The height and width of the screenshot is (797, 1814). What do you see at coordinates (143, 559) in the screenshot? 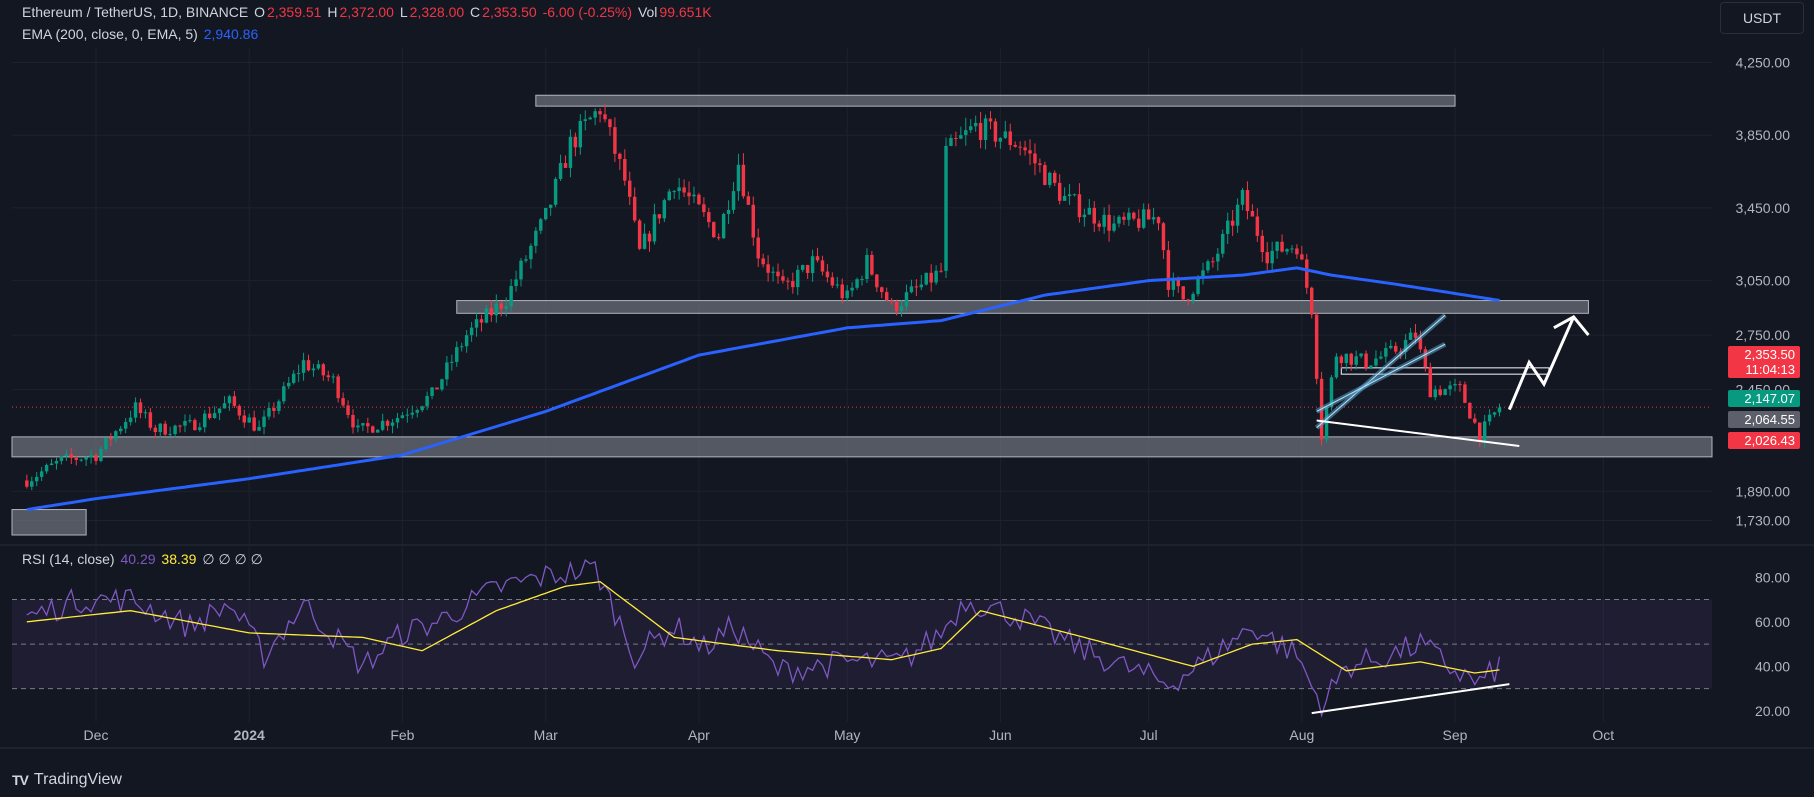
I see `rsi-legend: RSI (14, close) 40.29 38.39 ∅ ∅ ∅ ∅` at bounding box center [143, 559].